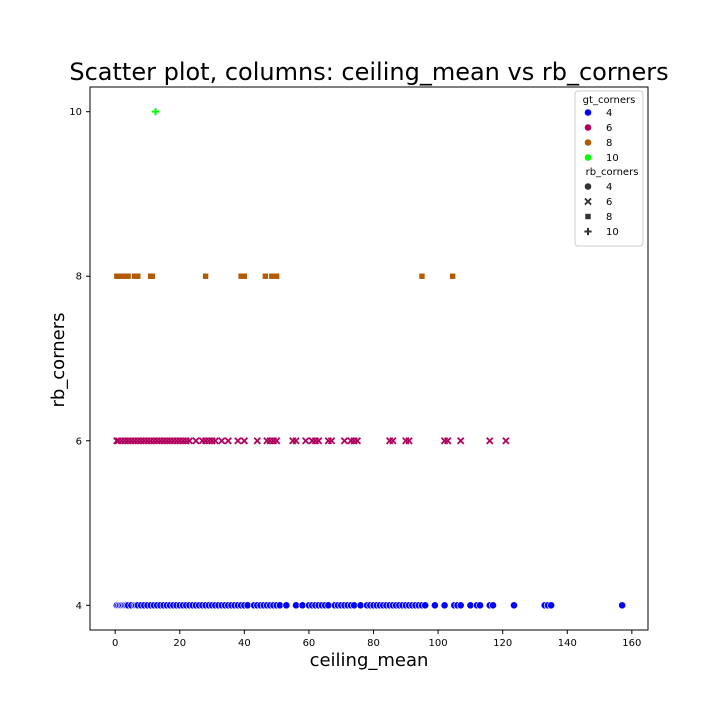 The image size is (720, 720). What do you see at coordinates (244, 643) in the screenshot?
I see `x-tick-label: 40` at bounding box center [244, 643].